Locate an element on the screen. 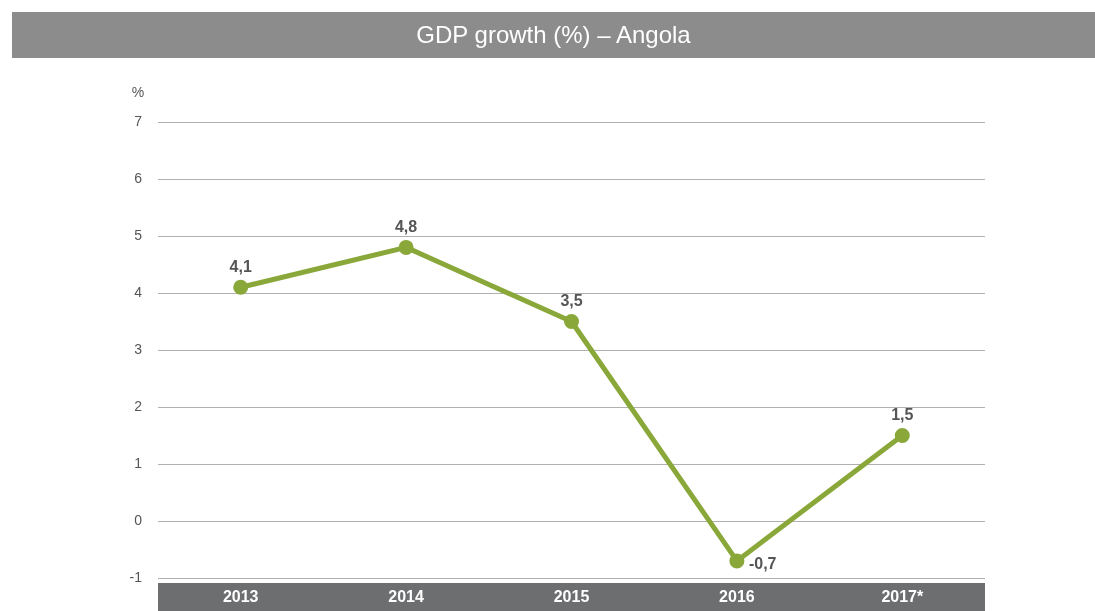 This screenshot has width=1095, height=611. data-label: -0,7 is located at coordinates (762, 564).